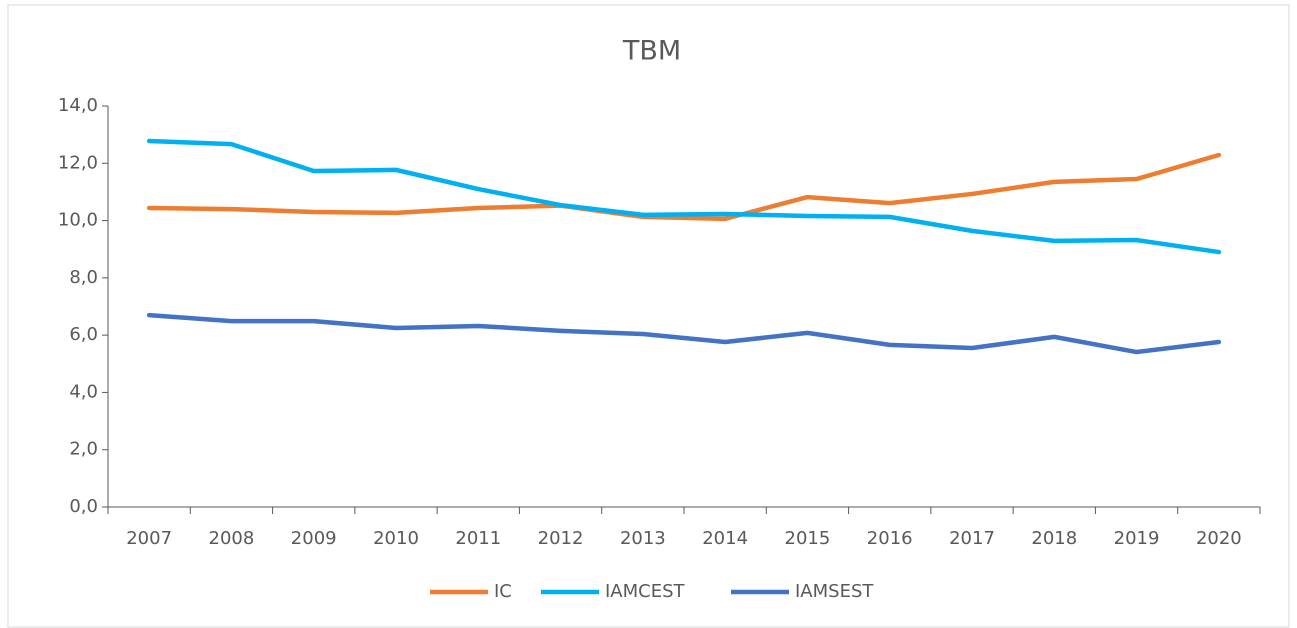 The height and width of the screenshot is (628, 1297). I want to click on x-tick-label: 2019, so click(1137, 538).